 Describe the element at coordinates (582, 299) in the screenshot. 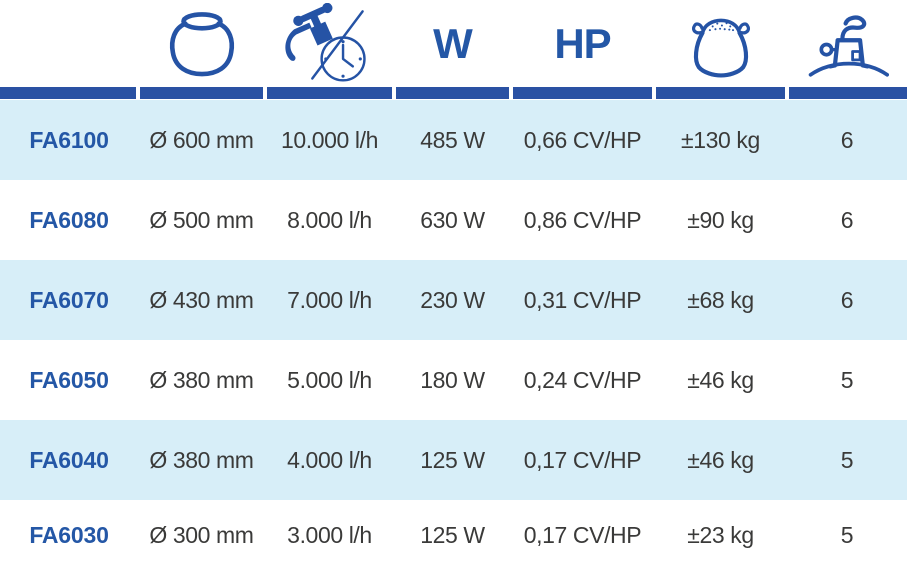

I see `hp-value: 0,31 CV/HP` at that location.